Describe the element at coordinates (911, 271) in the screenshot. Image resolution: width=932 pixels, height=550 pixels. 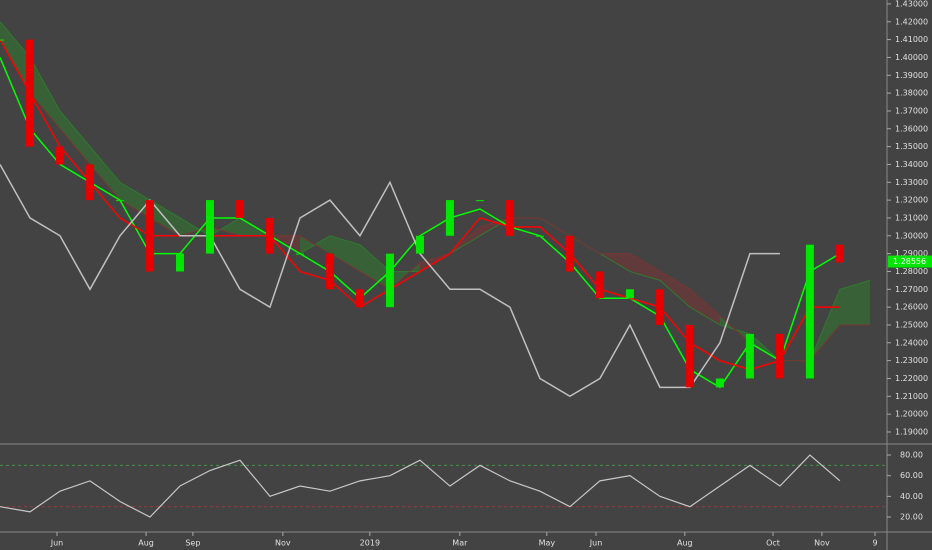
I see `y-tick-label: 1.28000` at that location.